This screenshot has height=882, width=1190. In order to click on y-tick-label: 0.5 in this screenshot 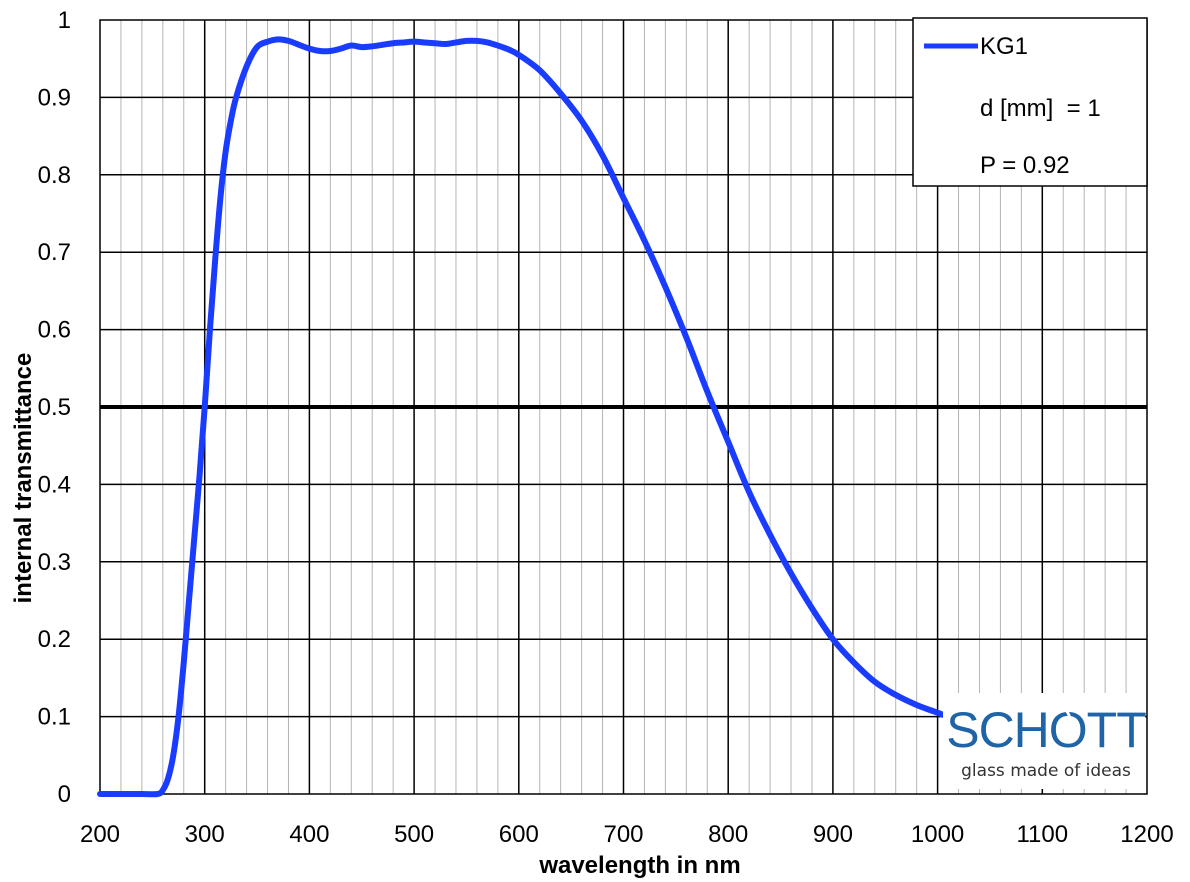, I will do `click(54, 407)`.